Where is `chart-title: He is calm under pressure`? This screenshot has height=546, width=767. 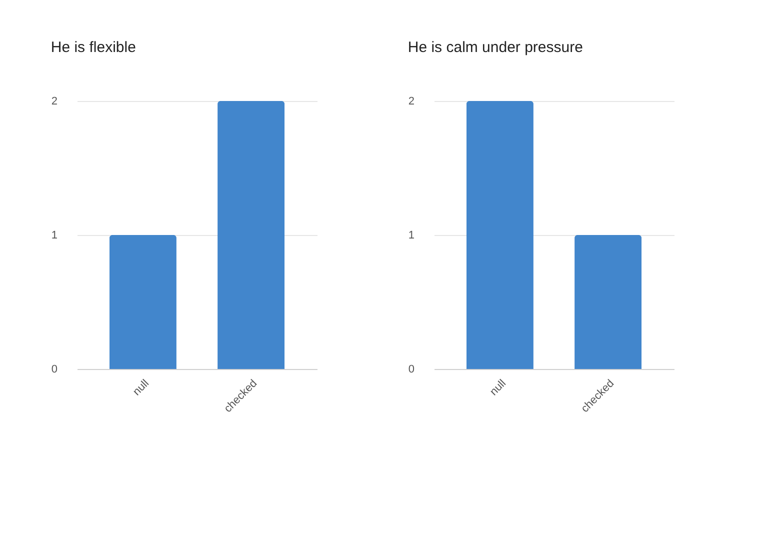 chart-title: He is calm under pressure is located at coordinates (495, 47).